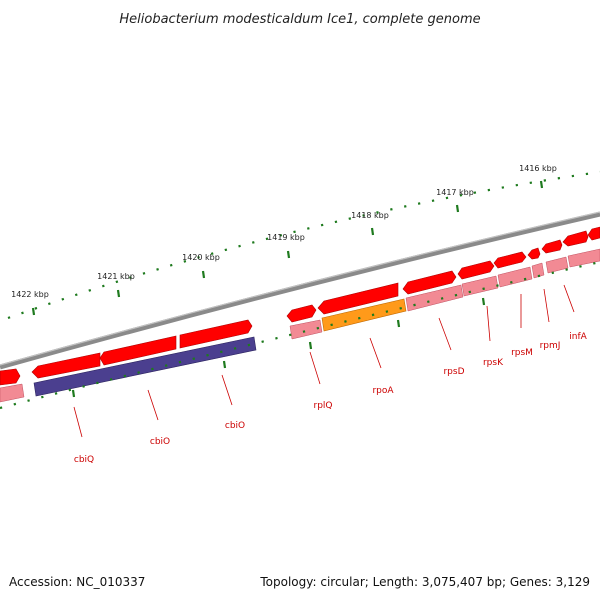 The image size is (600, 600). I want to click on kbp-label: 1418 kbp, so click(370, 215).